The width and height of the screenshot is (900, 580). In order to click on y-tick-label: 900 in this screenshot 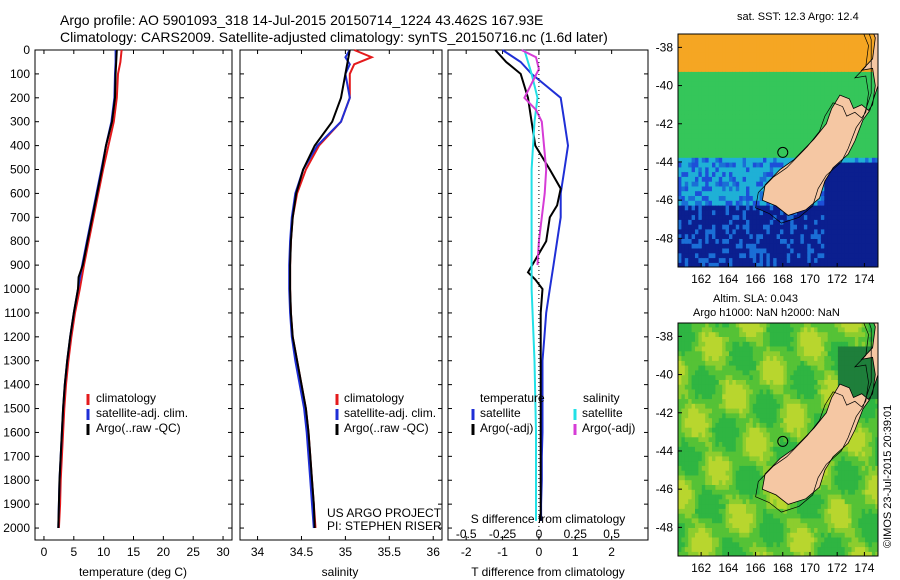, I will do `click(20, 265)`.